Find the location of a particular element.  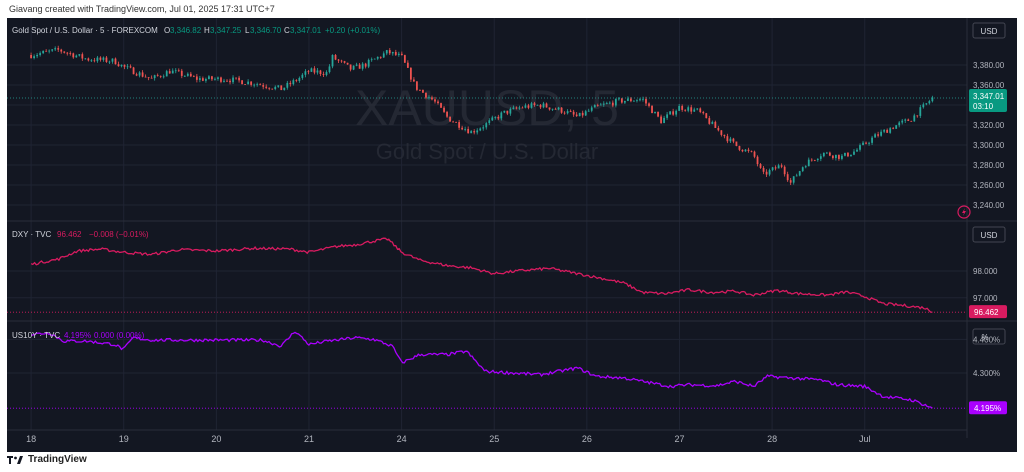

footer: TradingView is located at coordinates (47, 459).